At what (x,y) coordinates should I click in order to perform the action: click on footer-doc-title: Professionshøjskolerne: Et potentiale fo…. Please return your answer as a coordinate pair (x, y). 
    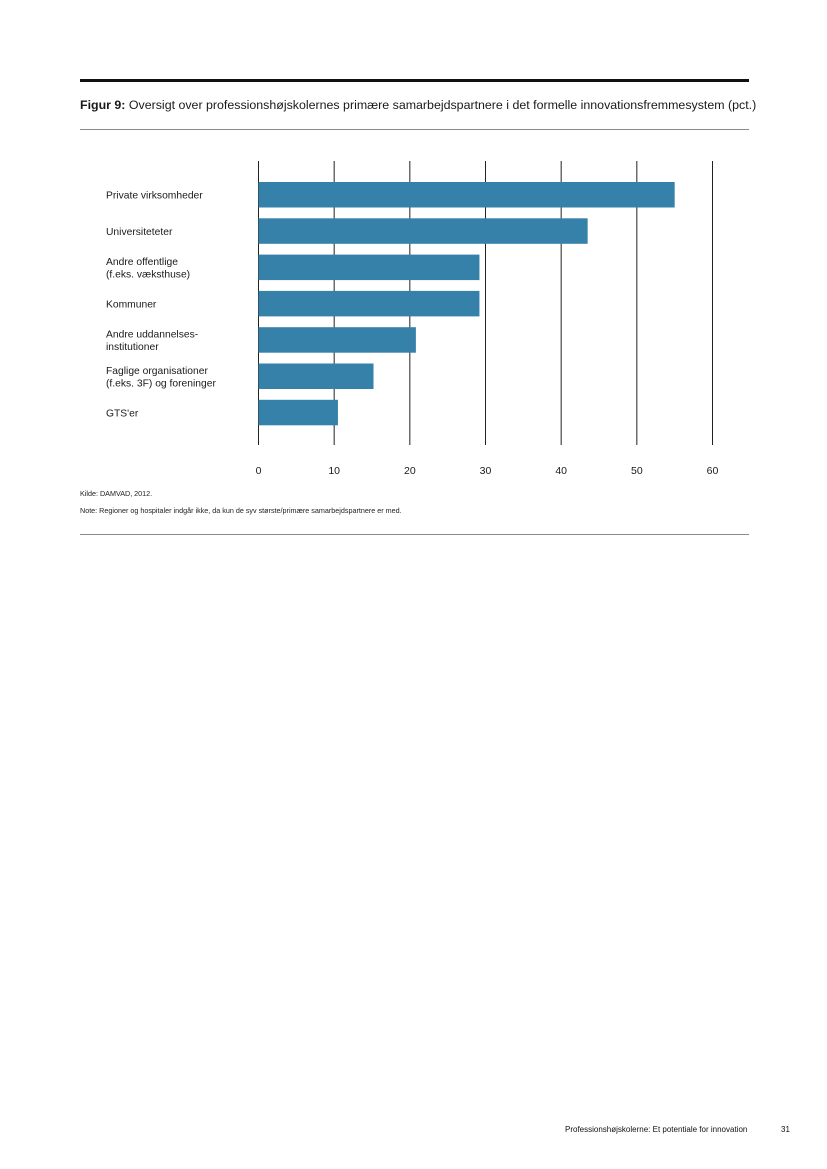
    Looking at the image, I should click on (656, 1130).